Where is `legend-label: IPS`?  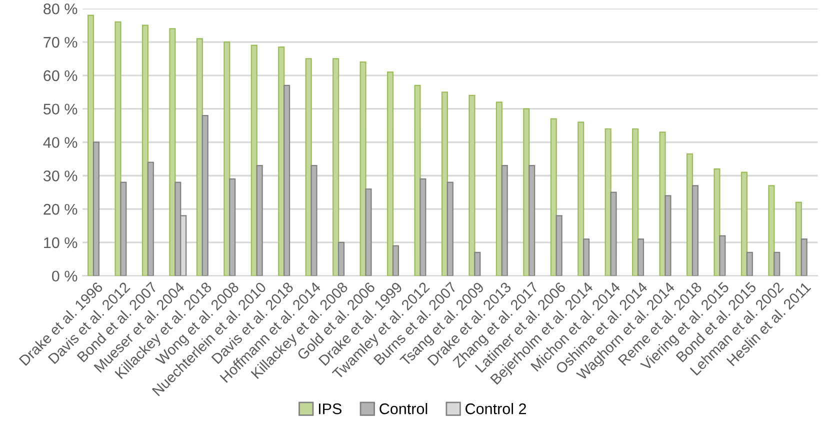
legend-label: IPS is located at coordinates (330, 408).